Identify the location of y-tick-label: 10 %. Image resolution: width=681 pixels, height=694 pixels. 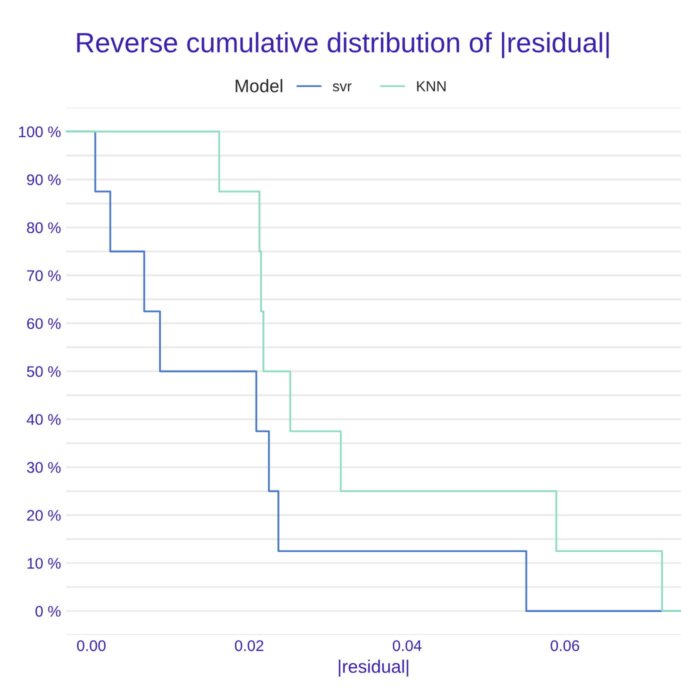
(44, 563).